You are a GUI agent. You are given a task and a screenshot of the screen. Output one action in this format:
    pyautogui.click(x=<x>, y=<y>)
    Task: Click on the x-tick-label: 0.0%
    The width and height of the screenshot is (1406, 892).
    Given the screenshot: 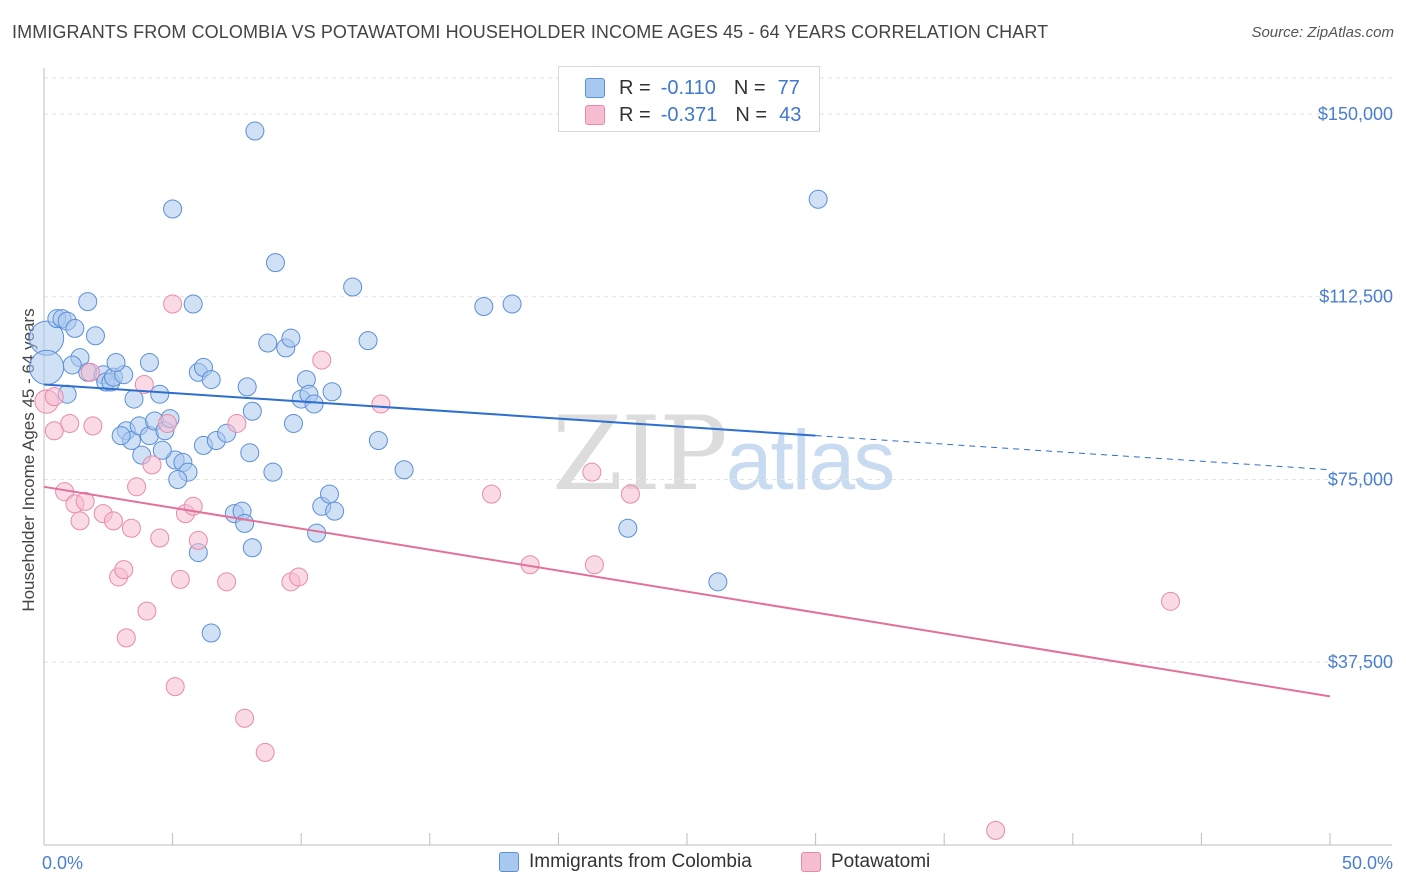 What is the action you would take?
    pyautogui.click(x=62, y=863)
    